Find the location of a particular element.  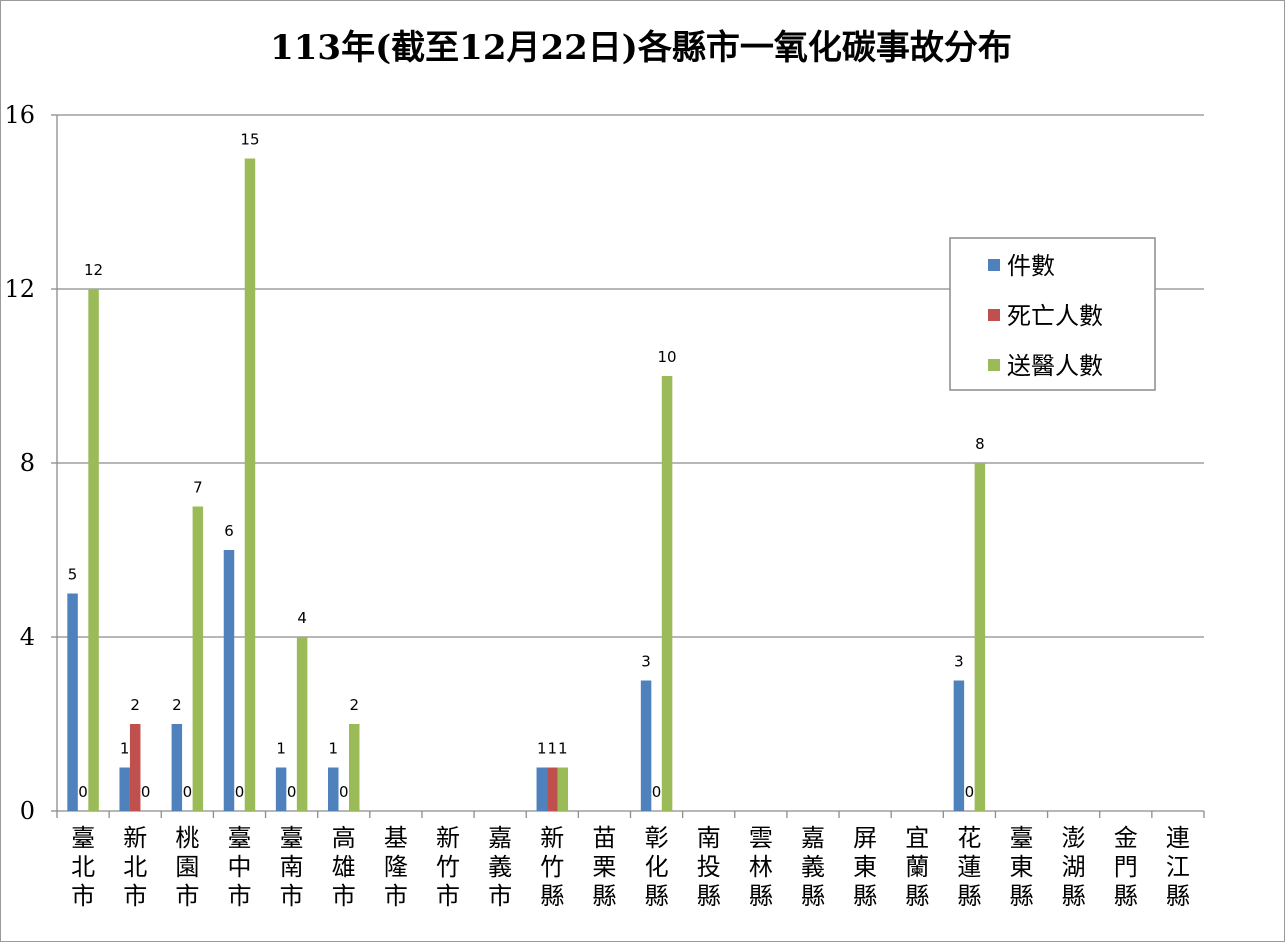

x-tick-label: 澎湖縣 is located at coordinates (1074, 867).